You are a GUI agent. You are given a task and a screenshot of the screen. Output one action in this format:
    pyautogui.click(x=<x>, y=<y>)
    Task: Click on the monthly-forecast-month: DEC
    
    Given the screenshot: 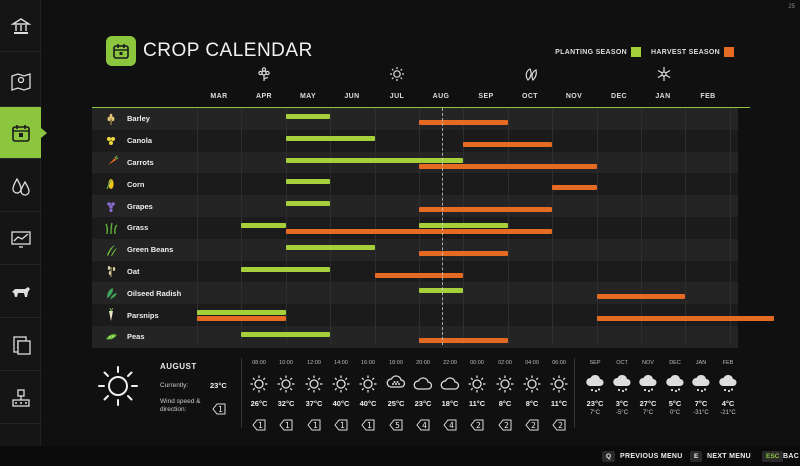 What is the action you would take?
    pyautogui.click(x=675, y=363)
    